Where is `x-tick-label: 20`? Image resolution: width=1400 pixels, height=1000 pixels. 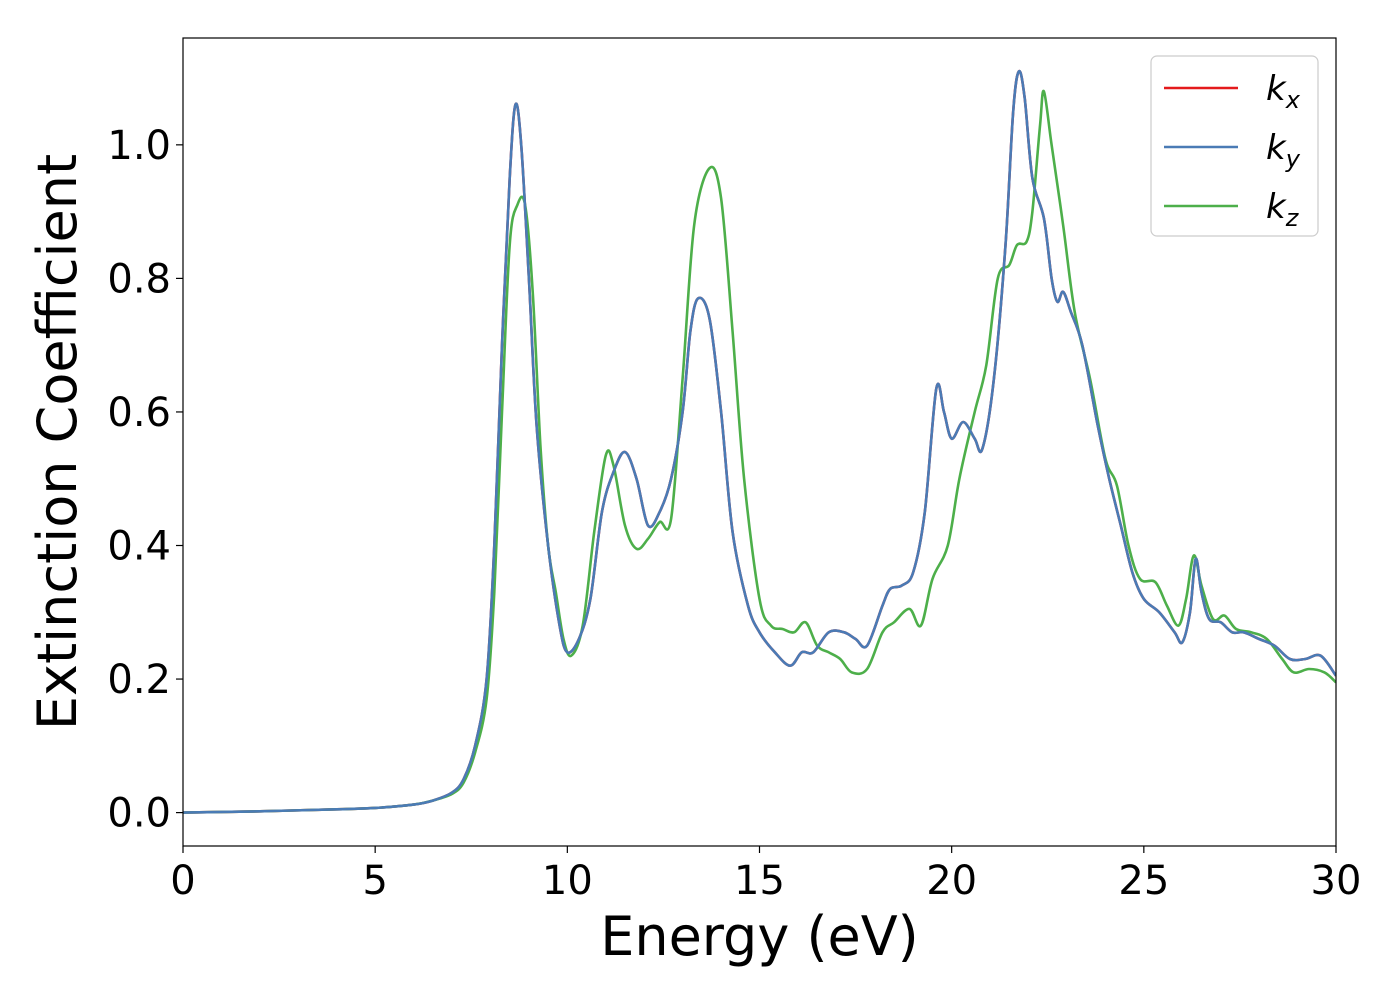 x-tick-label: 20 is located at coordinates (951, 881).